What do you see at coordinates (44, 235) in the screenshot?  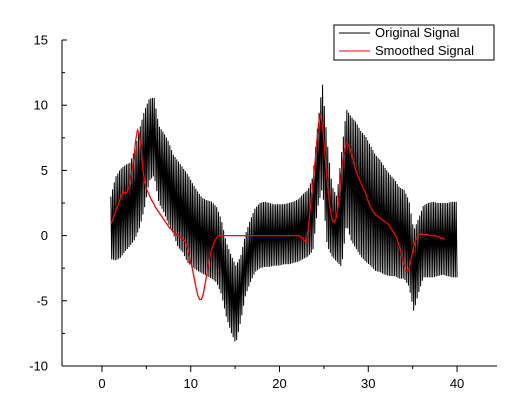 I see `y-tick-label: 0` at bounding box center [44, 235].